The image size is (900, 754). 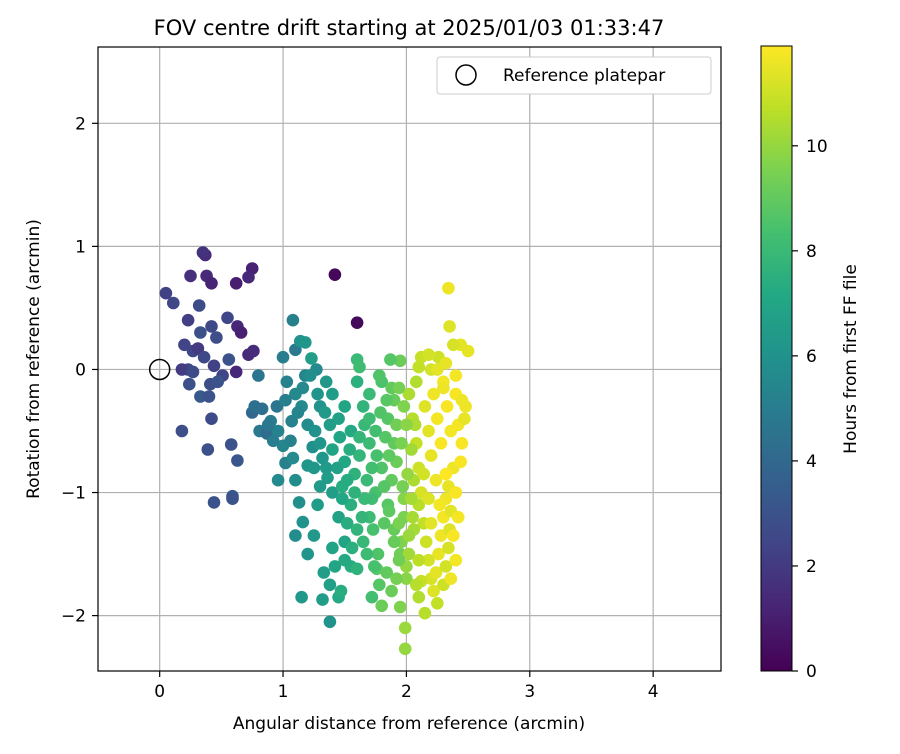 What do you see at coordinates (810, 409) in the screenshot?
I see `colorbar-ticks: 0 2 4 6 8 10` at bounding box center [810, 409].